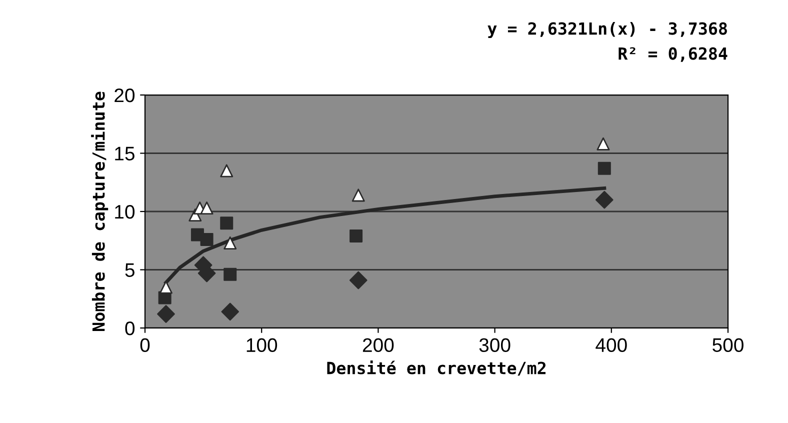  Describe the element at coordinates (728, 345) in the screenshot. I see `x-tick-label: 500` at that location.